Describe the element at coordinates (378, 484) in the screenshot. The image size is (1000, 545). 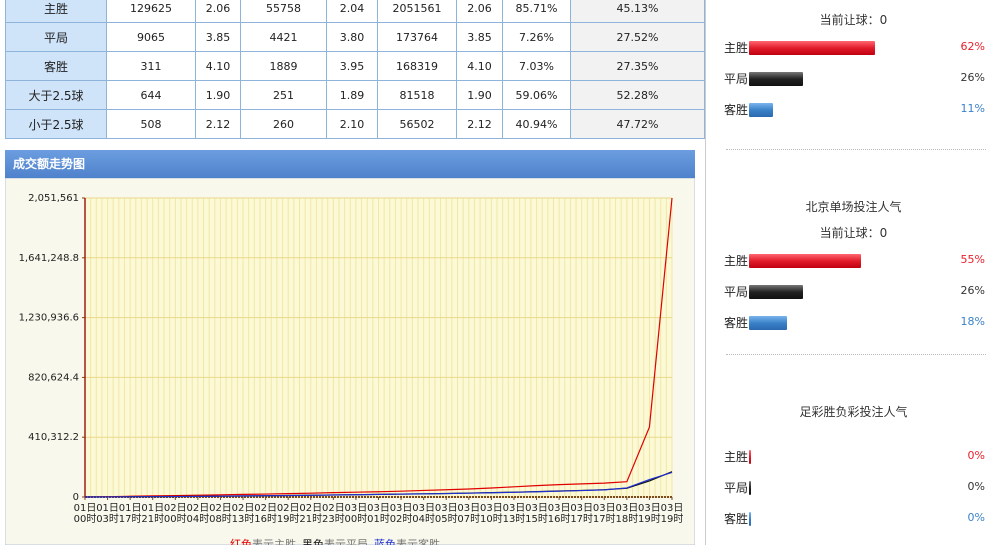
I see `line-series` at that location.